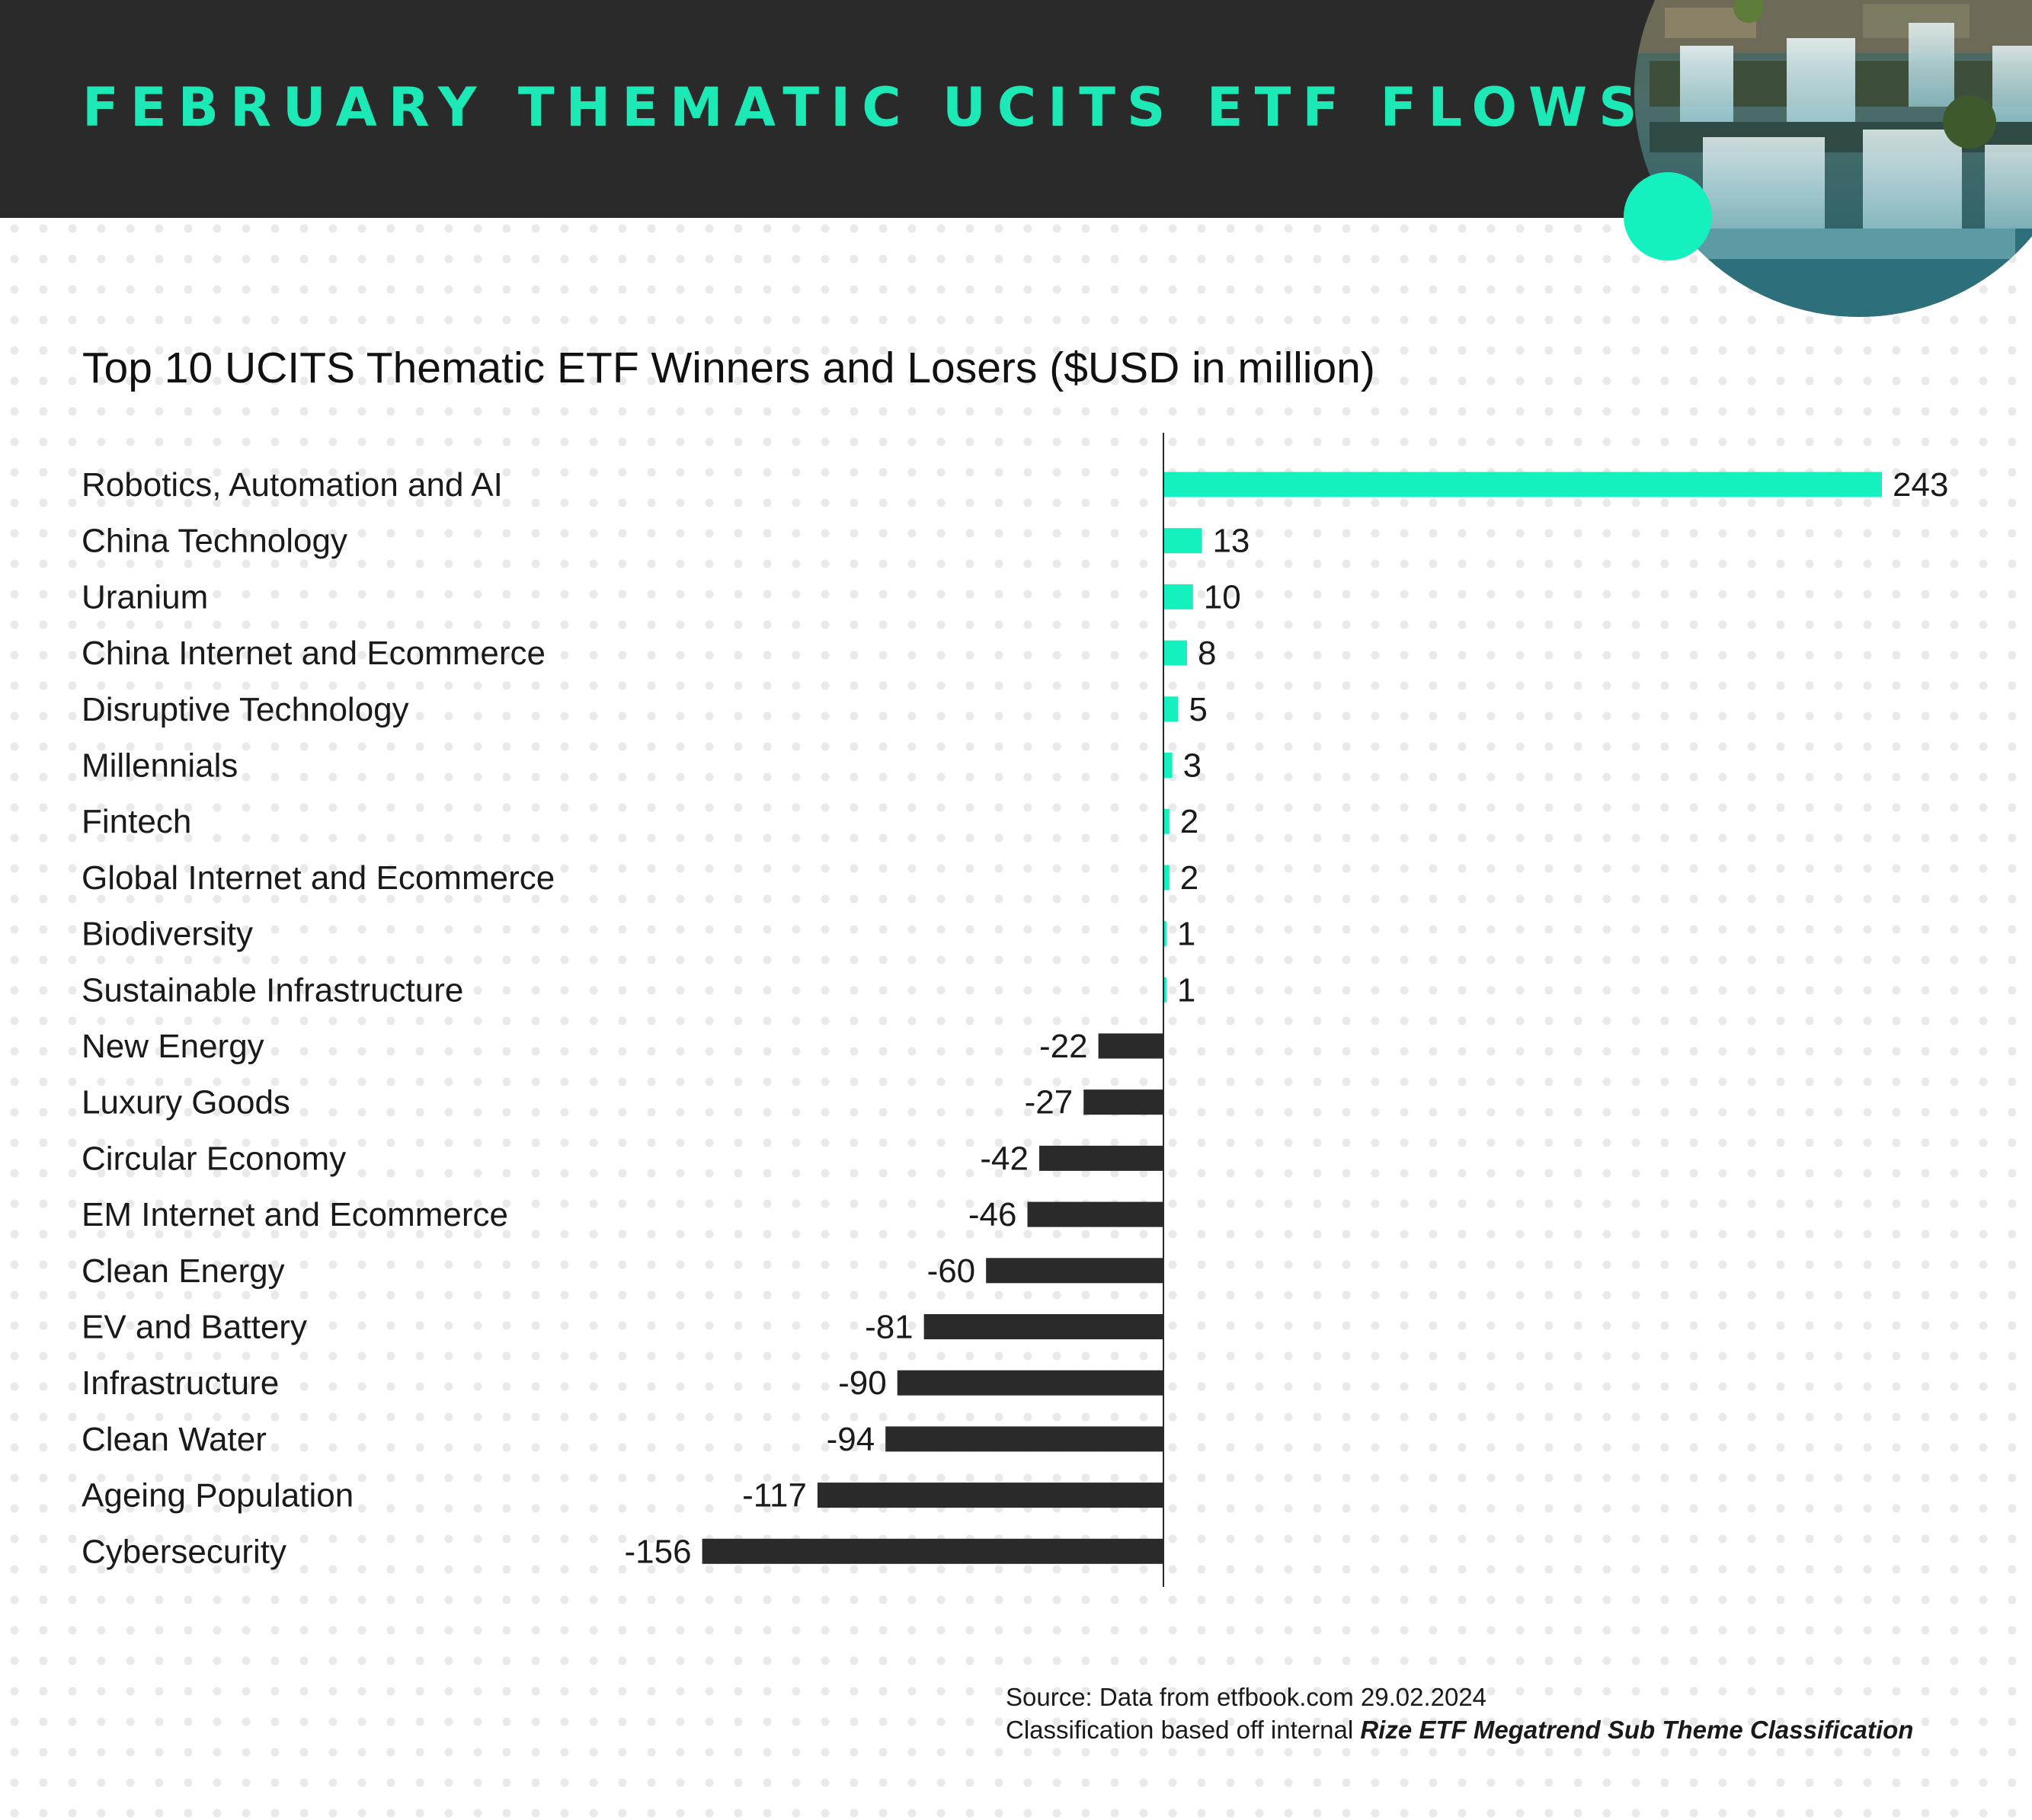  I want to click on value-label: 243, so click(1920, 485).